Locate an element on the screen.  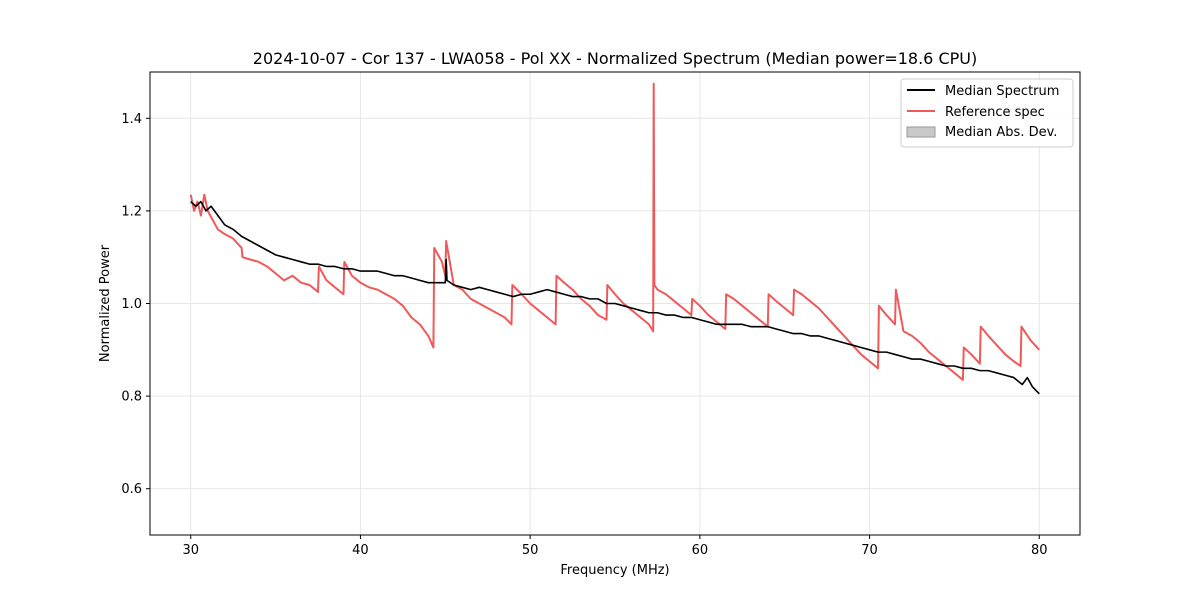
x-tick-label: 80 is located at coordinates (1039, 550).